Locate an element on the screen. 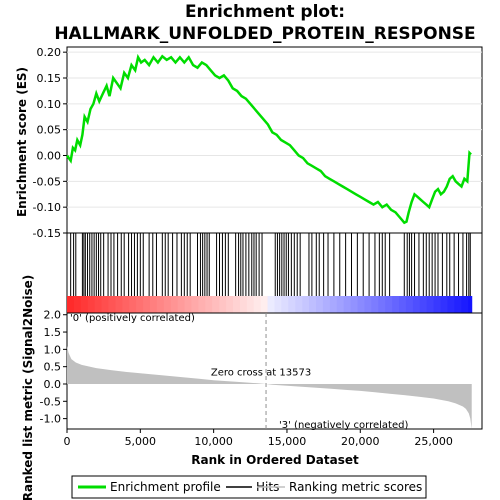 Image resolution: width=500 pixels, height=500 pixels. zero-cross-label: Zero cross at 13573 is located at coordinates (261, 372).